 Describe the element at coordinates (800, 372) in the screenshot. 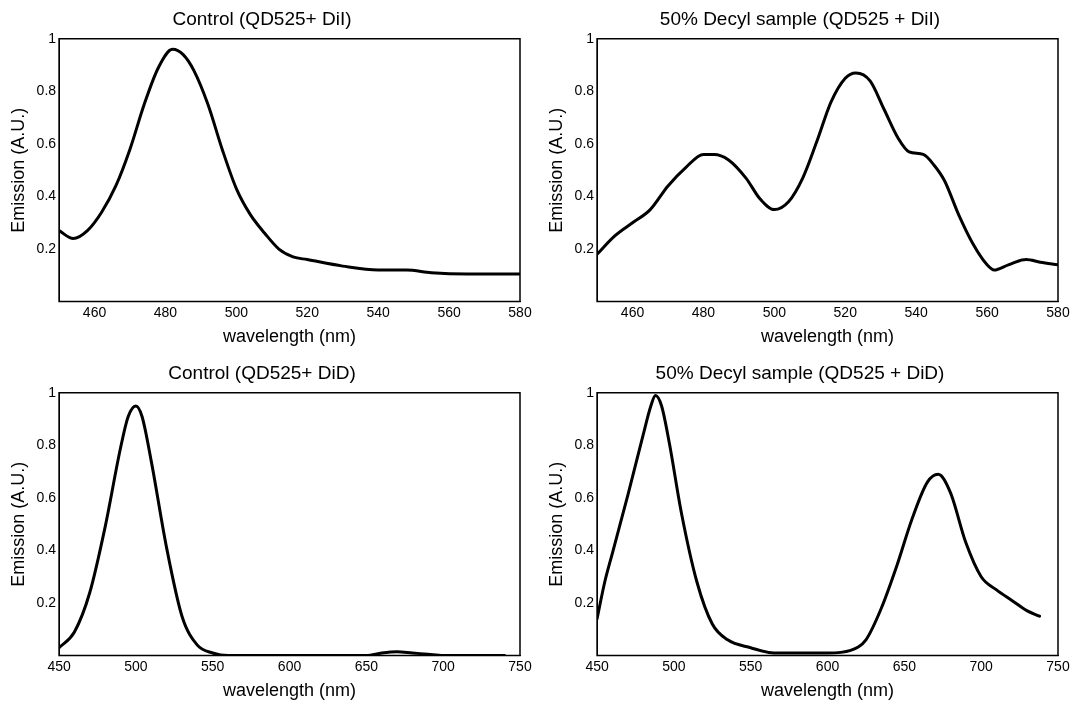

I see `chart-title: 50% Decyl sample (QD525 + DiD)` at that location.